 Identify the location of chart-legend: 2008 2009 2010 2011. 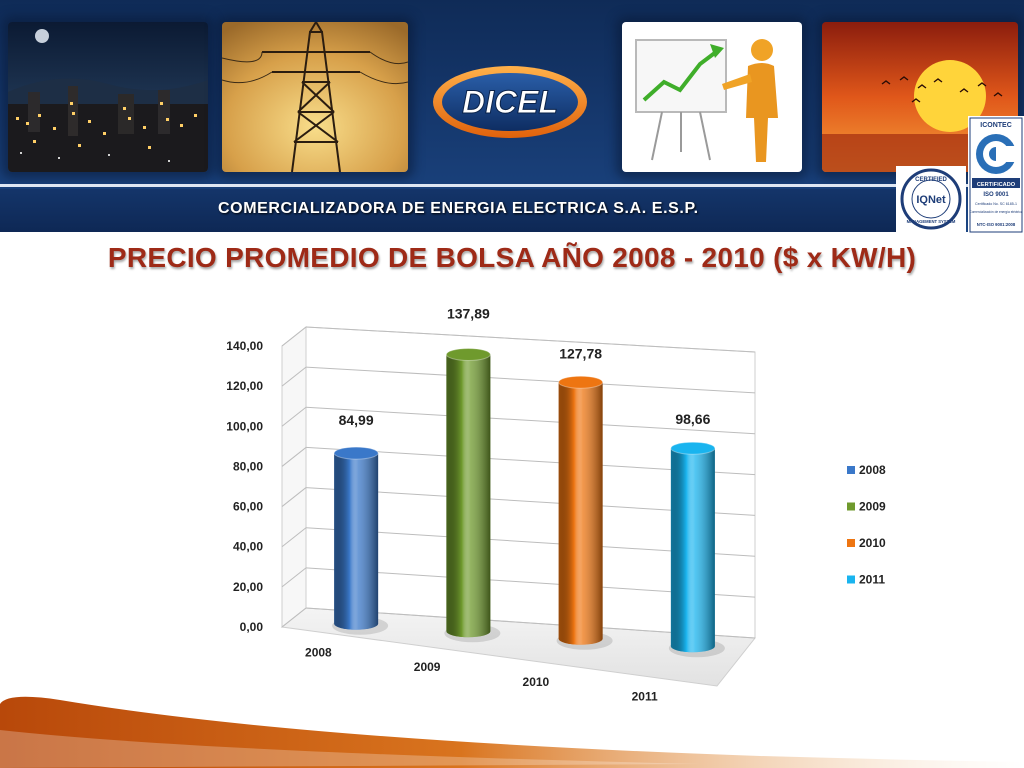
(866, 525).